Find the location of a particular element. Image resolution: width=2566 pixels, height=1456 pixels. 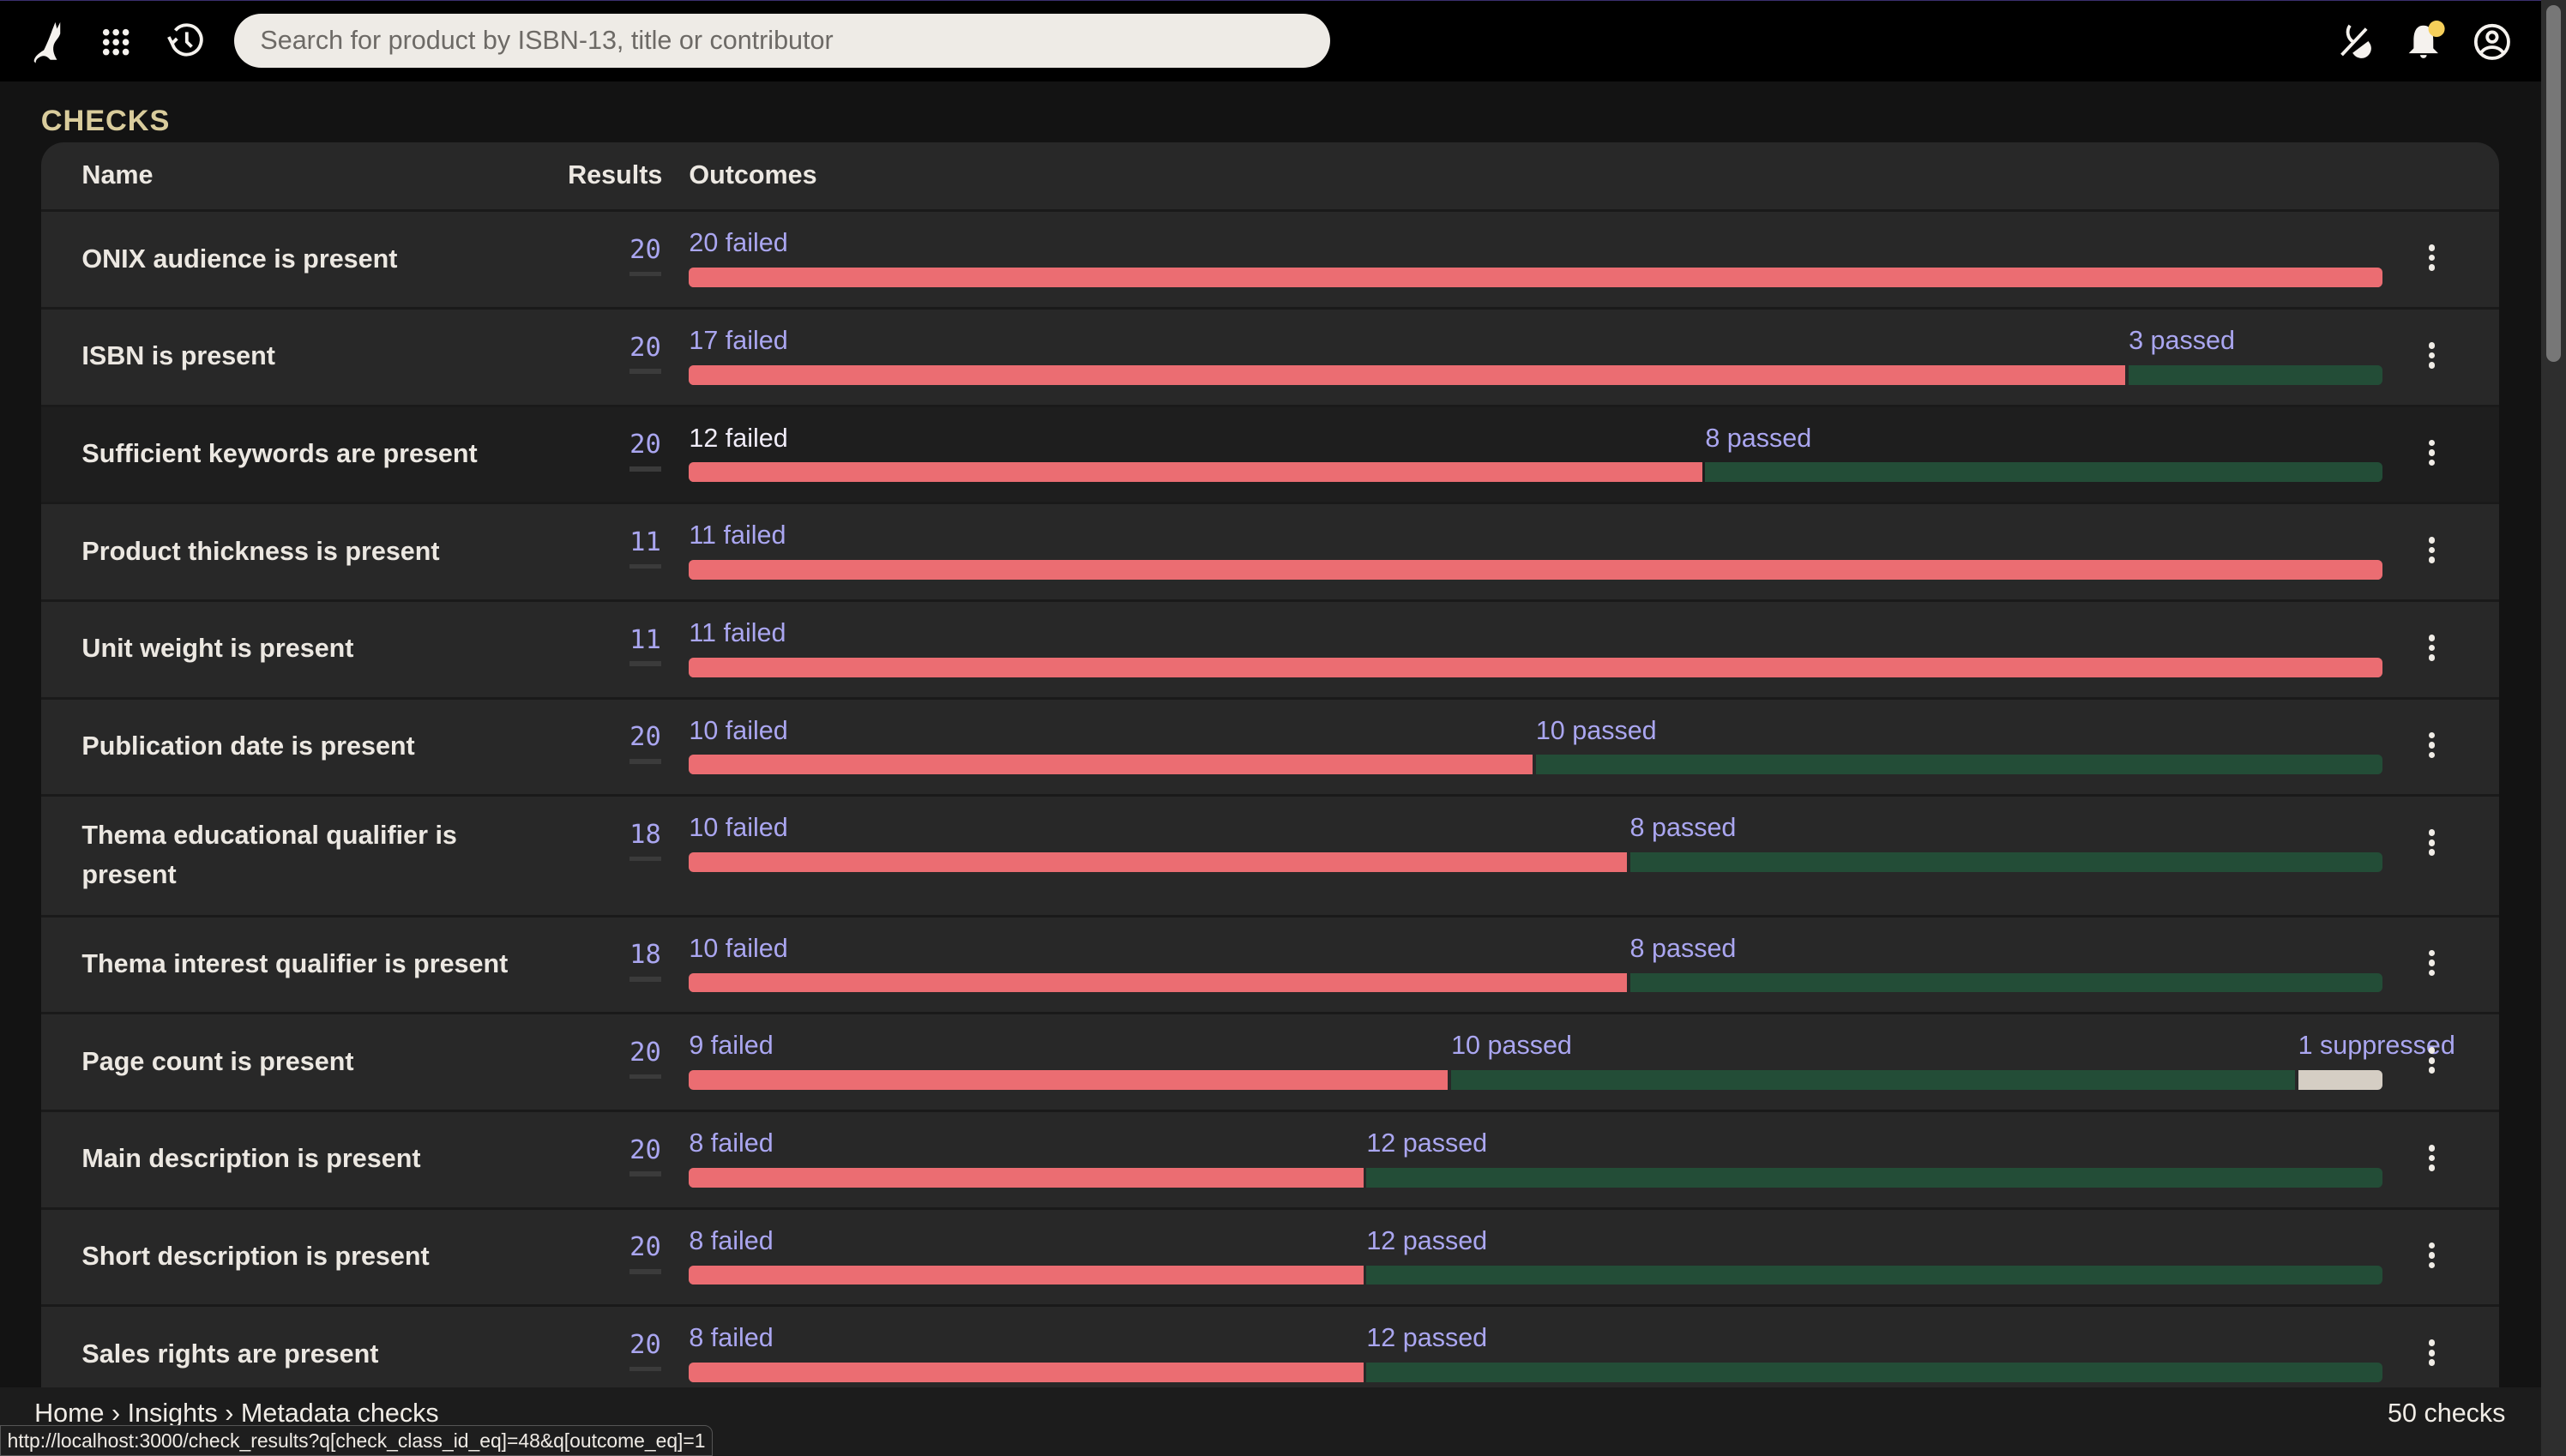

scrollbar-thumb is located at coordinates (2554, 183).